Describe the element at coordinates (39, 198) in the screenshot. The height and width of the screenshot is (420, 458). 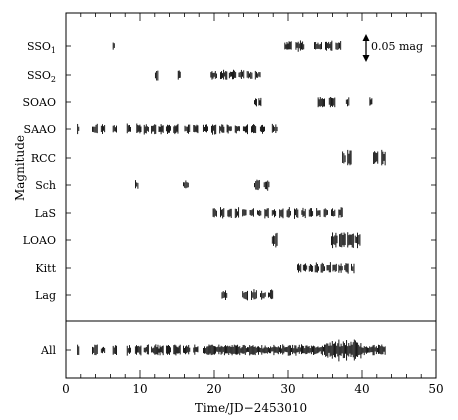
I see `station-labels: SSO1 SSO2 SOAO SAAO RCC Sch LaS LOAO Kitt Lag All` at that location.